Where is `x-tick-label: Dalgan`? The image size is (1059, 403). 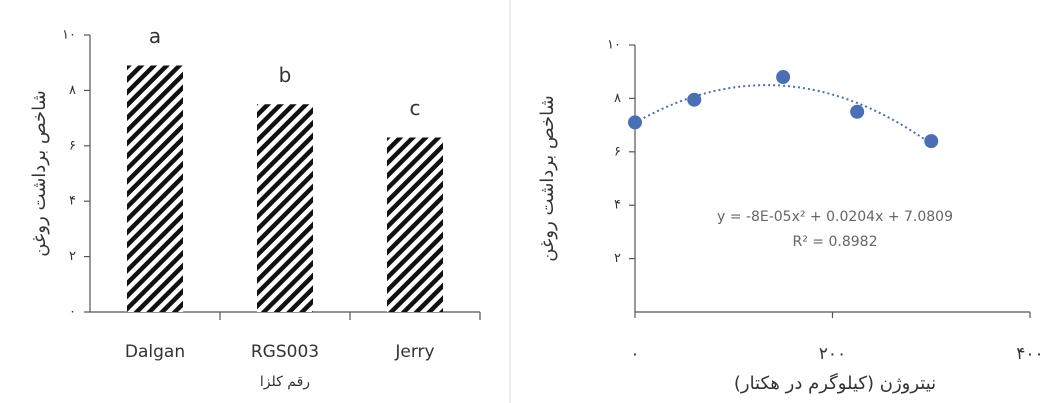
x-tick-label: Dalgan is located at coordinates (155, 352).